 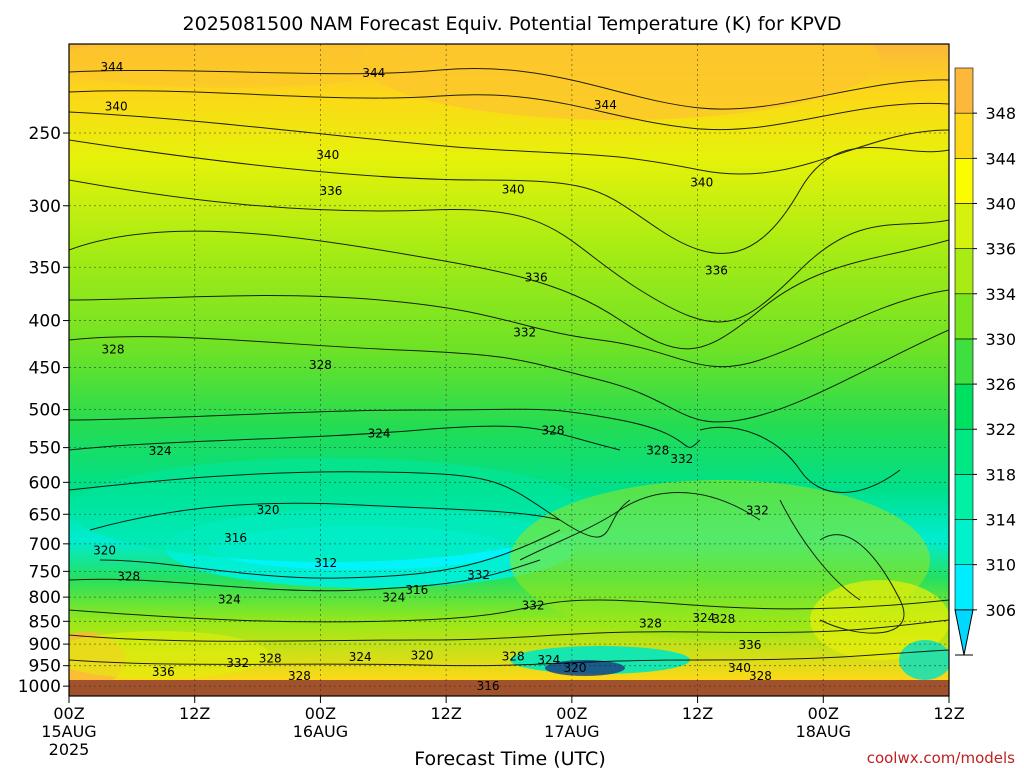 I want to click on y-tick-label: 450, so click(x=45, y=369).